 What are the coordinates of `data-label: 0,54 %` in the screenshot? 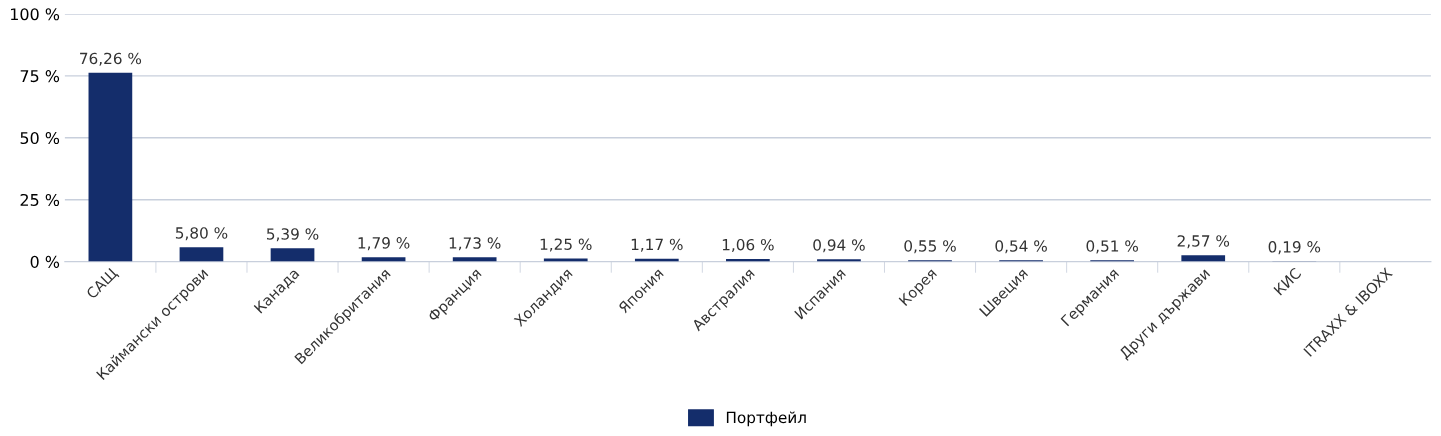 It's located at (1021, 247).